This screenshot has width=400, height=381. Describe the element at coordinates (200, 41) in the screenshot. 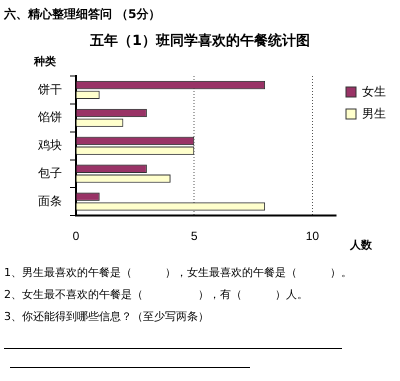

I see `chart-title: 五年（1）班同学喜欢的午餐统计图` at that location.